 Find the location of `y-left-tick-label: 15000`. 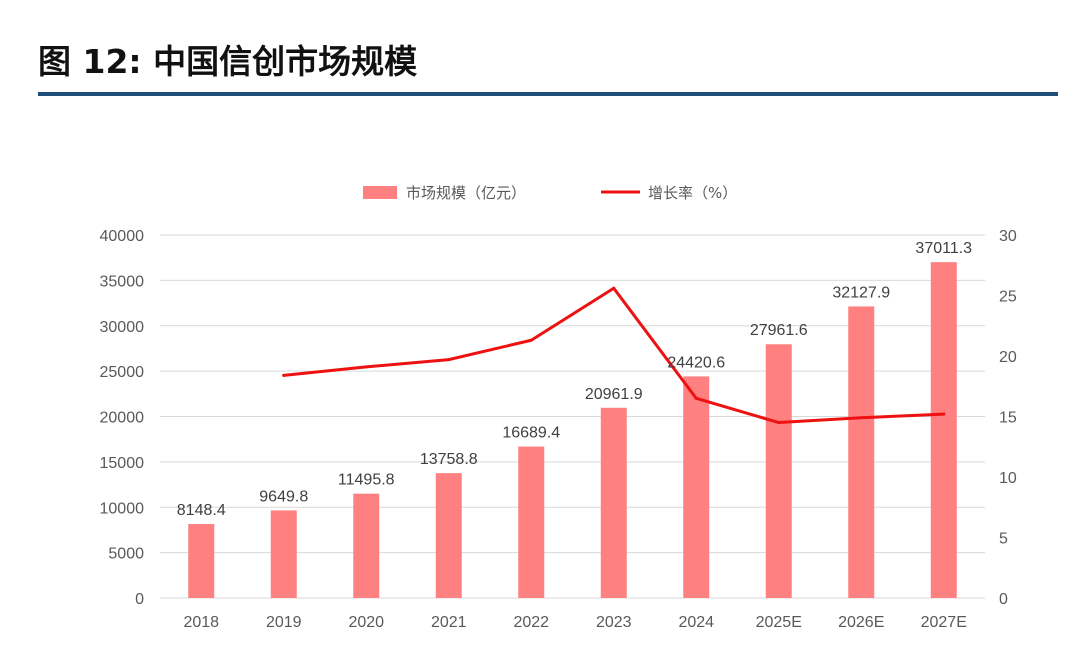

y-left-tick-label: 15000 is located at coordinates (122, 463).